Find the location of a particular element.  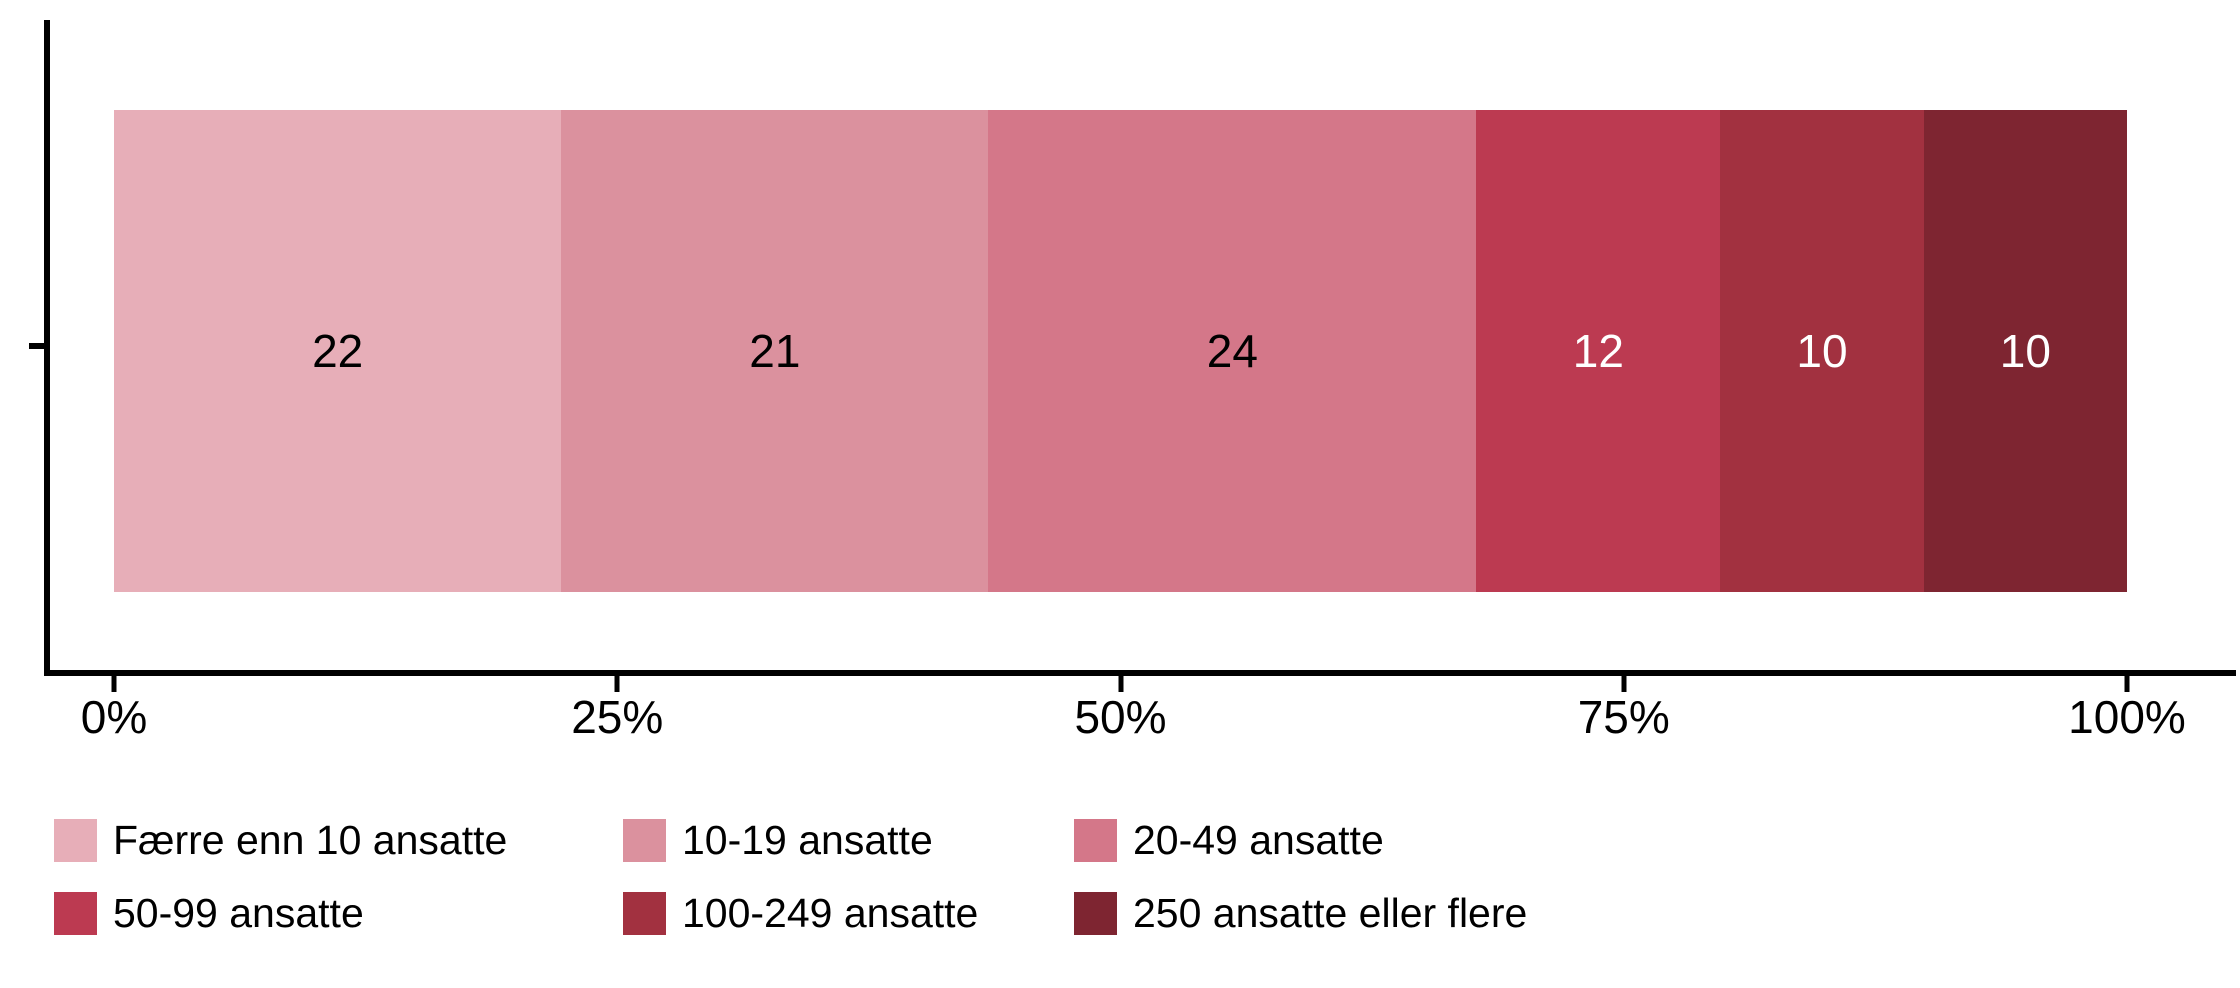

x-axis-tick-label: 75% is located at coordinates (1623, 717).